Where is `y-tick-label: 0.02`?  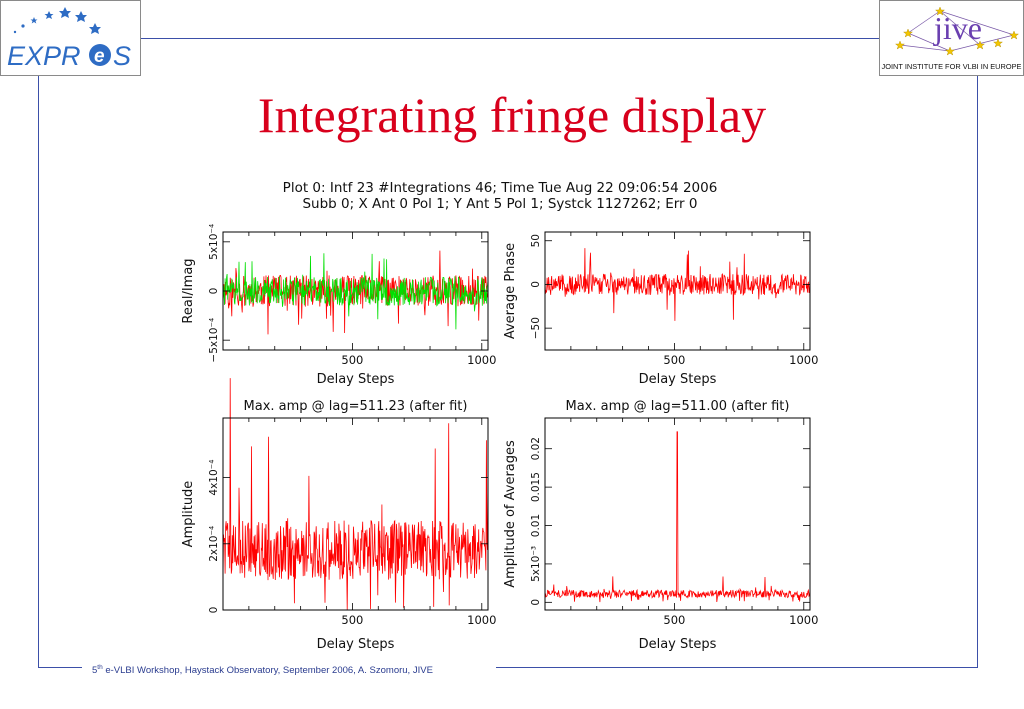 y-tick-label: 0.02 is located at coordinates (536, 448).